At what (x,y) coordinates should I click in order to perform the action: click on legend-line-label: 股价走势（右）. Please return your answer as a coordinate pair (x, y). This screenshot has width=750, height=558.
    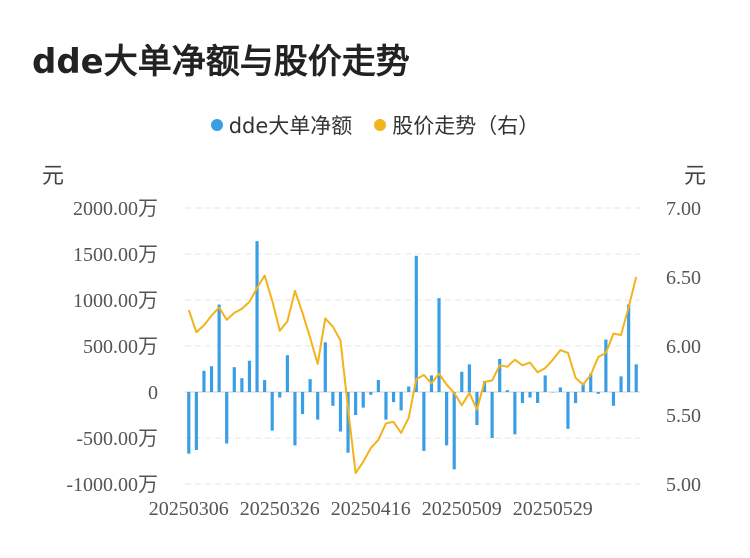
    Looking at the image, I should click on (466, 126).